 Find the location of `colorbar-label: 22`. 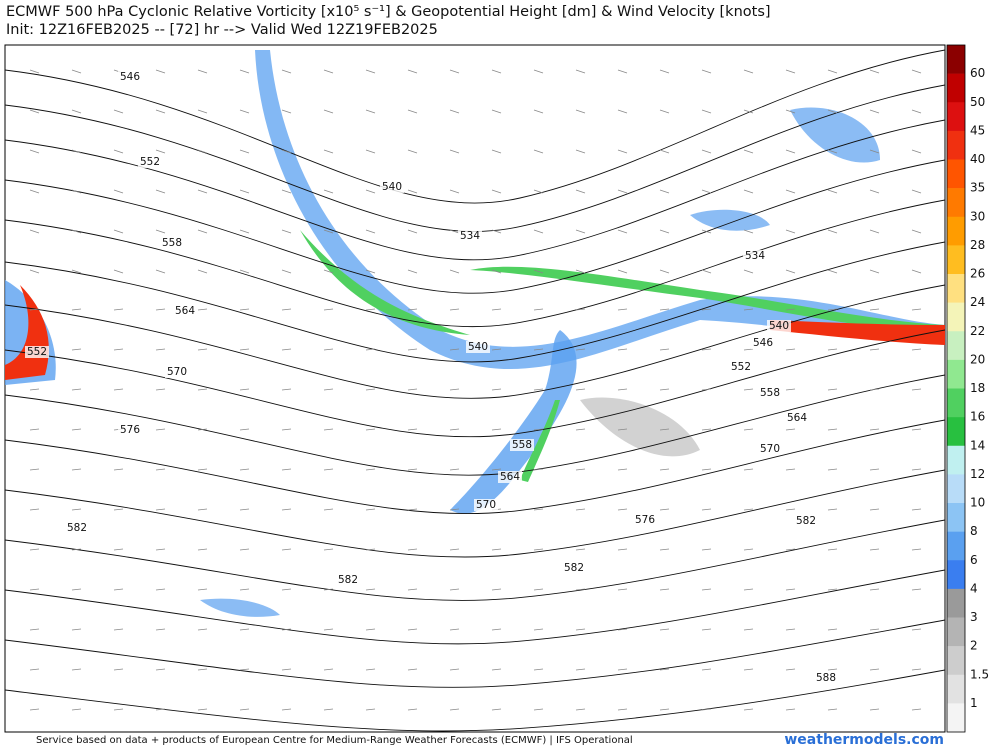

colorbar-label: 22 is located at coordinates (977, 331).